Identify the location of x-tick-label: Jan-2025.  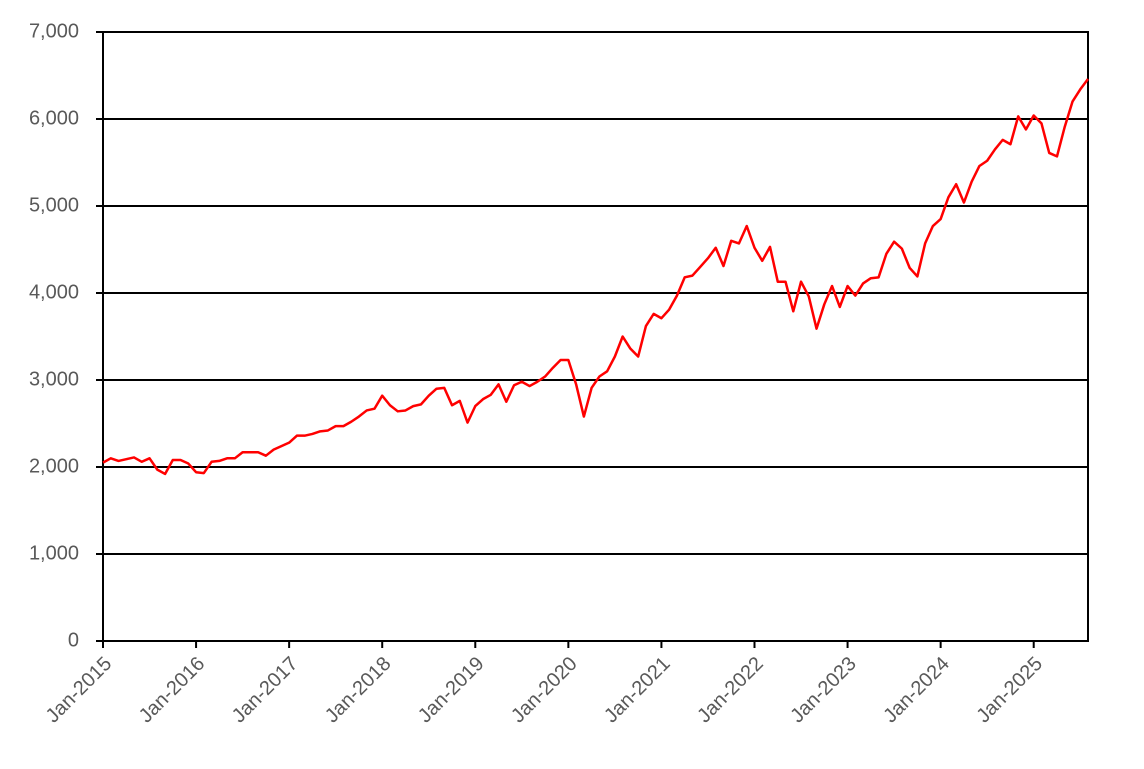
(1009, 690).